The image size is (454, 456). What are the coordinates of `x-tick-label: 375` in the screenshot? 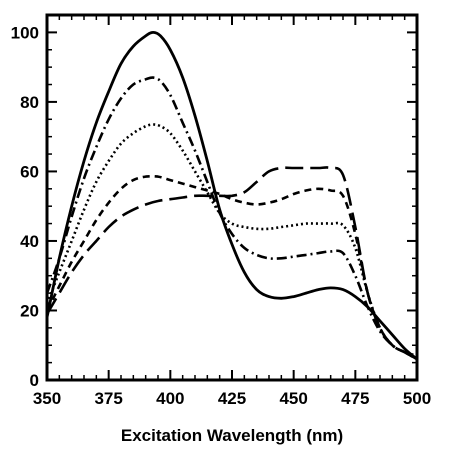 It's located at (108, 398).